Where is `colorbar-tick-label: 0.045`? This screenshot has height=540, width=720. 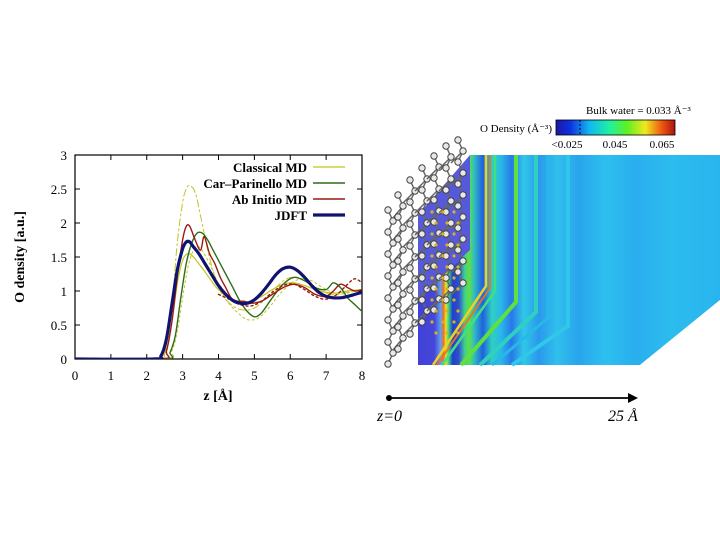
colorbar-tick-label: 0.045 is located at coordinates (615, 145).